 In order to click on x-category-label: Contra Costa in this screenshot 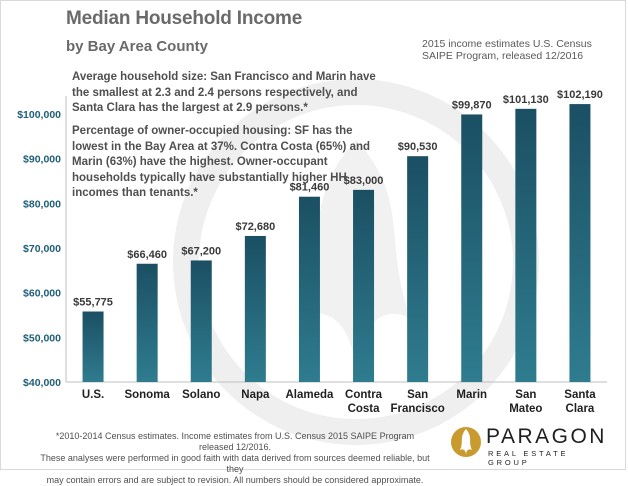, I will do `click(364, 402)`.